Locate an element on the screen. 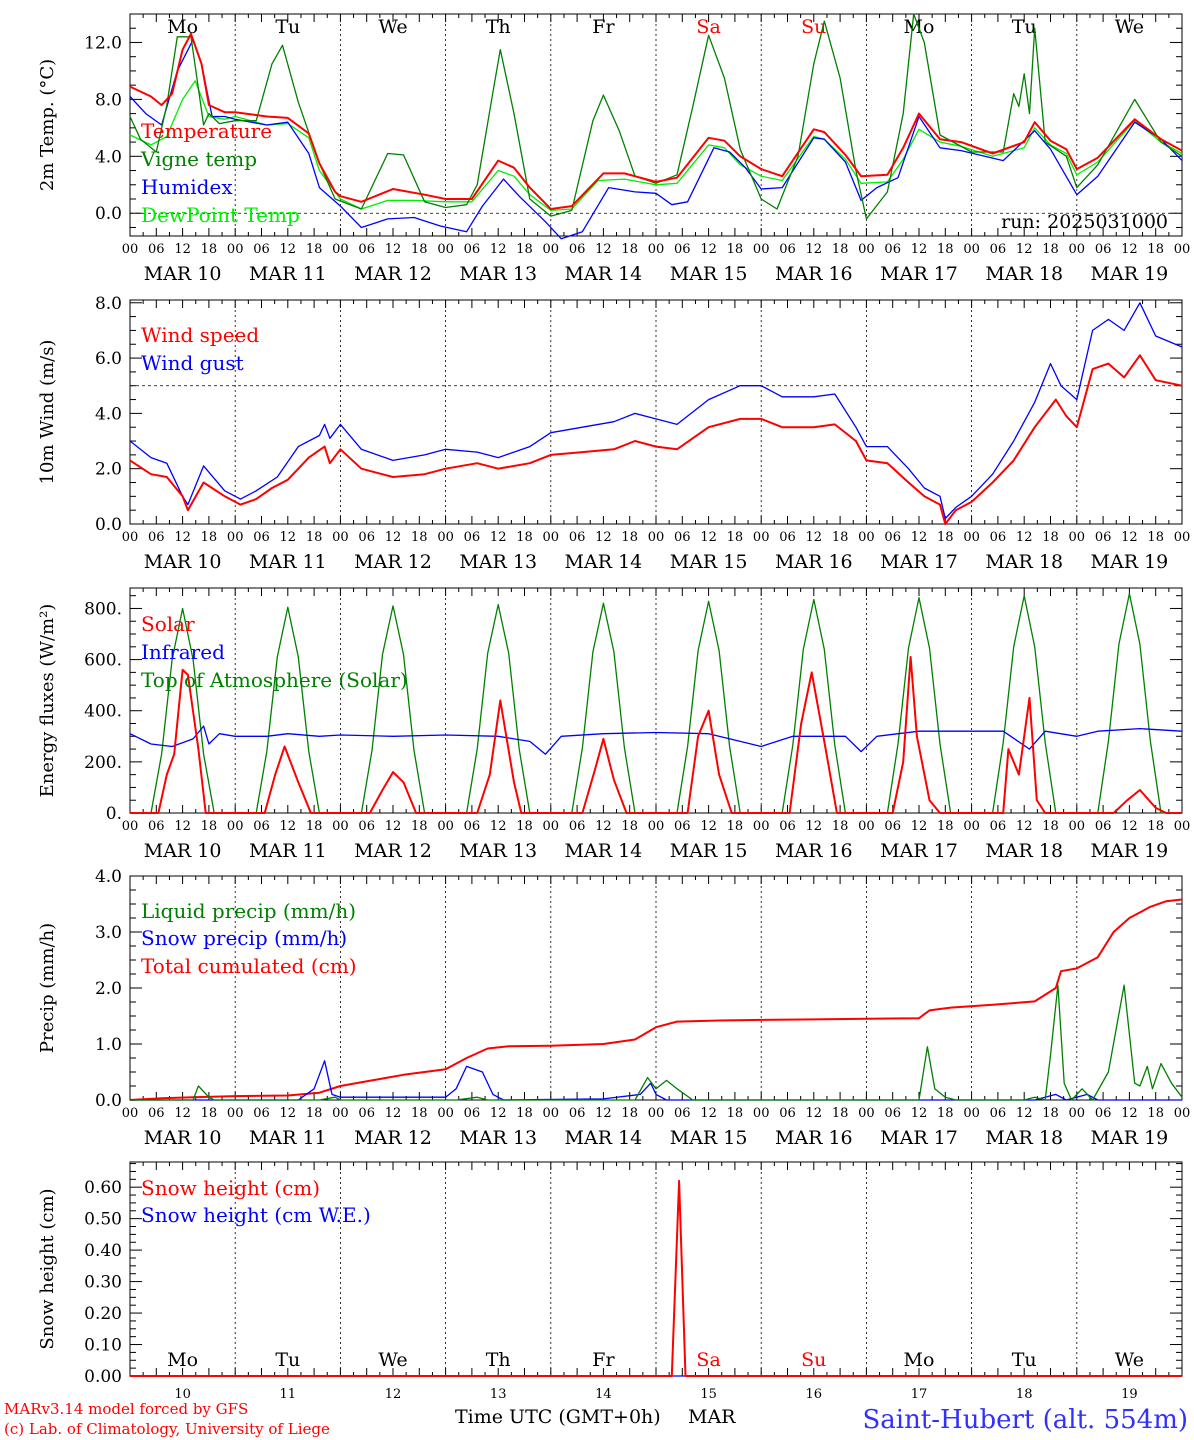 The width and height of the screenshot is (1194, 1440). x-date-label: MAR 19 is located at coordinates (1130, 1138).